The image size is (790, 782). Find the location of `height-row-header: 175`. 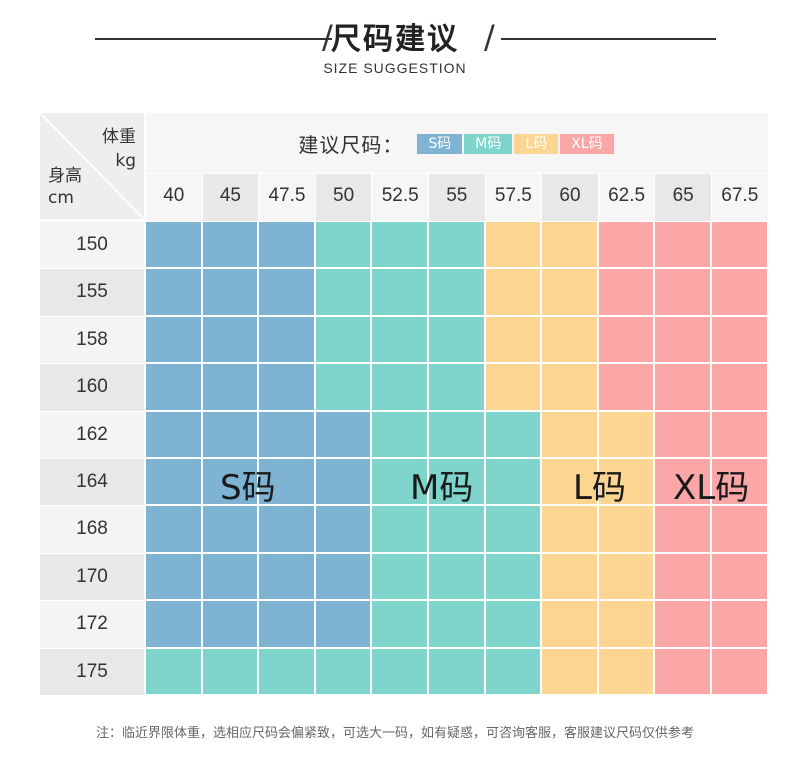

height-row-header: 175 is located at coordinates (92, 671).